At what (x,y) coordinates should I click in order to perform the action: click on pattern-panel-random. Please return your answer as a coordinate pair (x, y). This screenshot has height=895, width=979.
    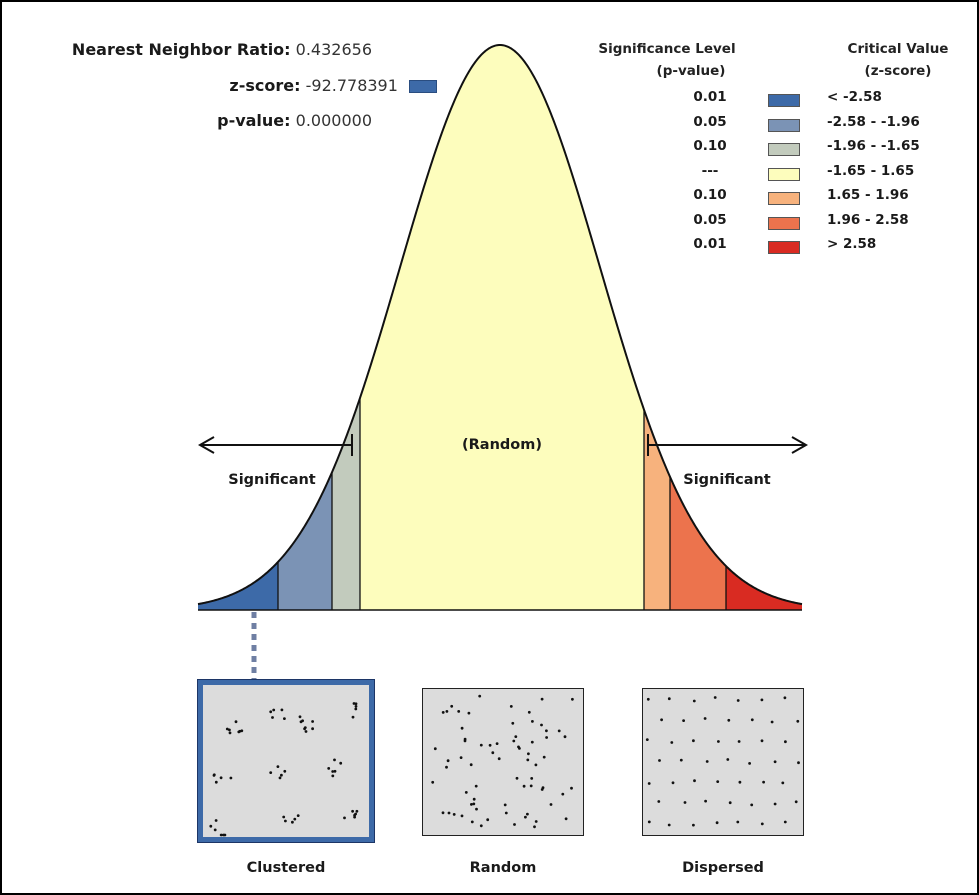
    Looking at the image, I should click on (503, 762).